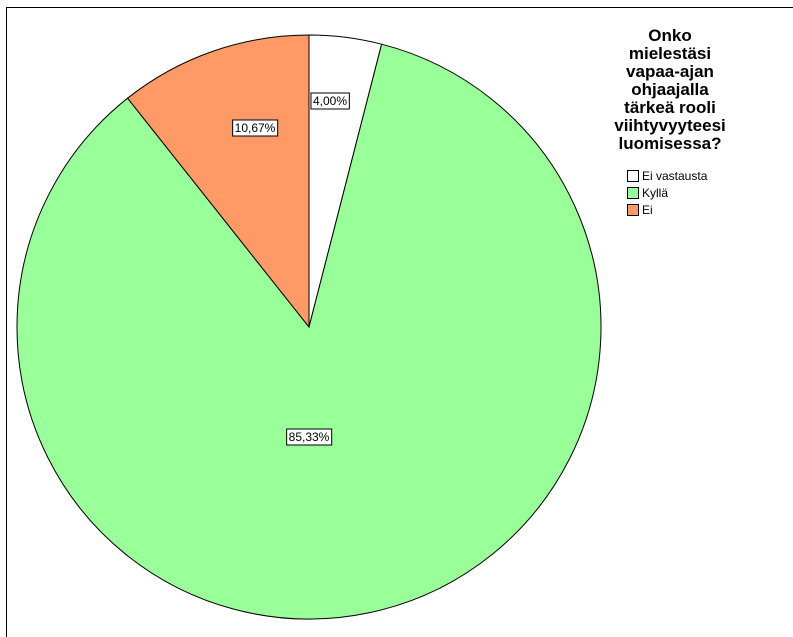  What do you see at coordinates (291, 269) in the screenshot?
I see `slice-labels: 4,00% 85,33% 10,67%` at bounding box center [291, 269].